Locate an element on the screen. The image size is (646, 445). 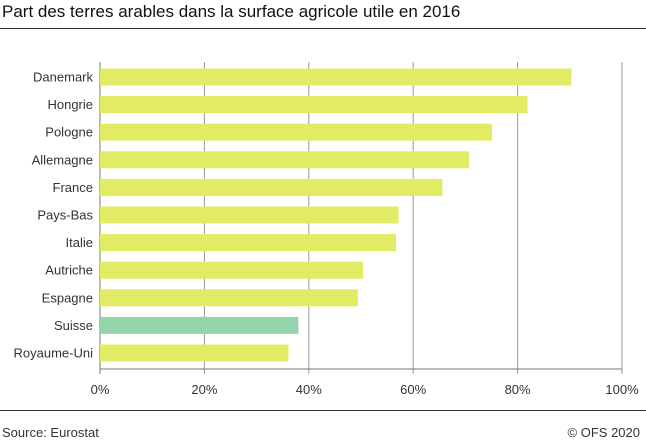
bar-suisse is located at coordinates (199, 325).